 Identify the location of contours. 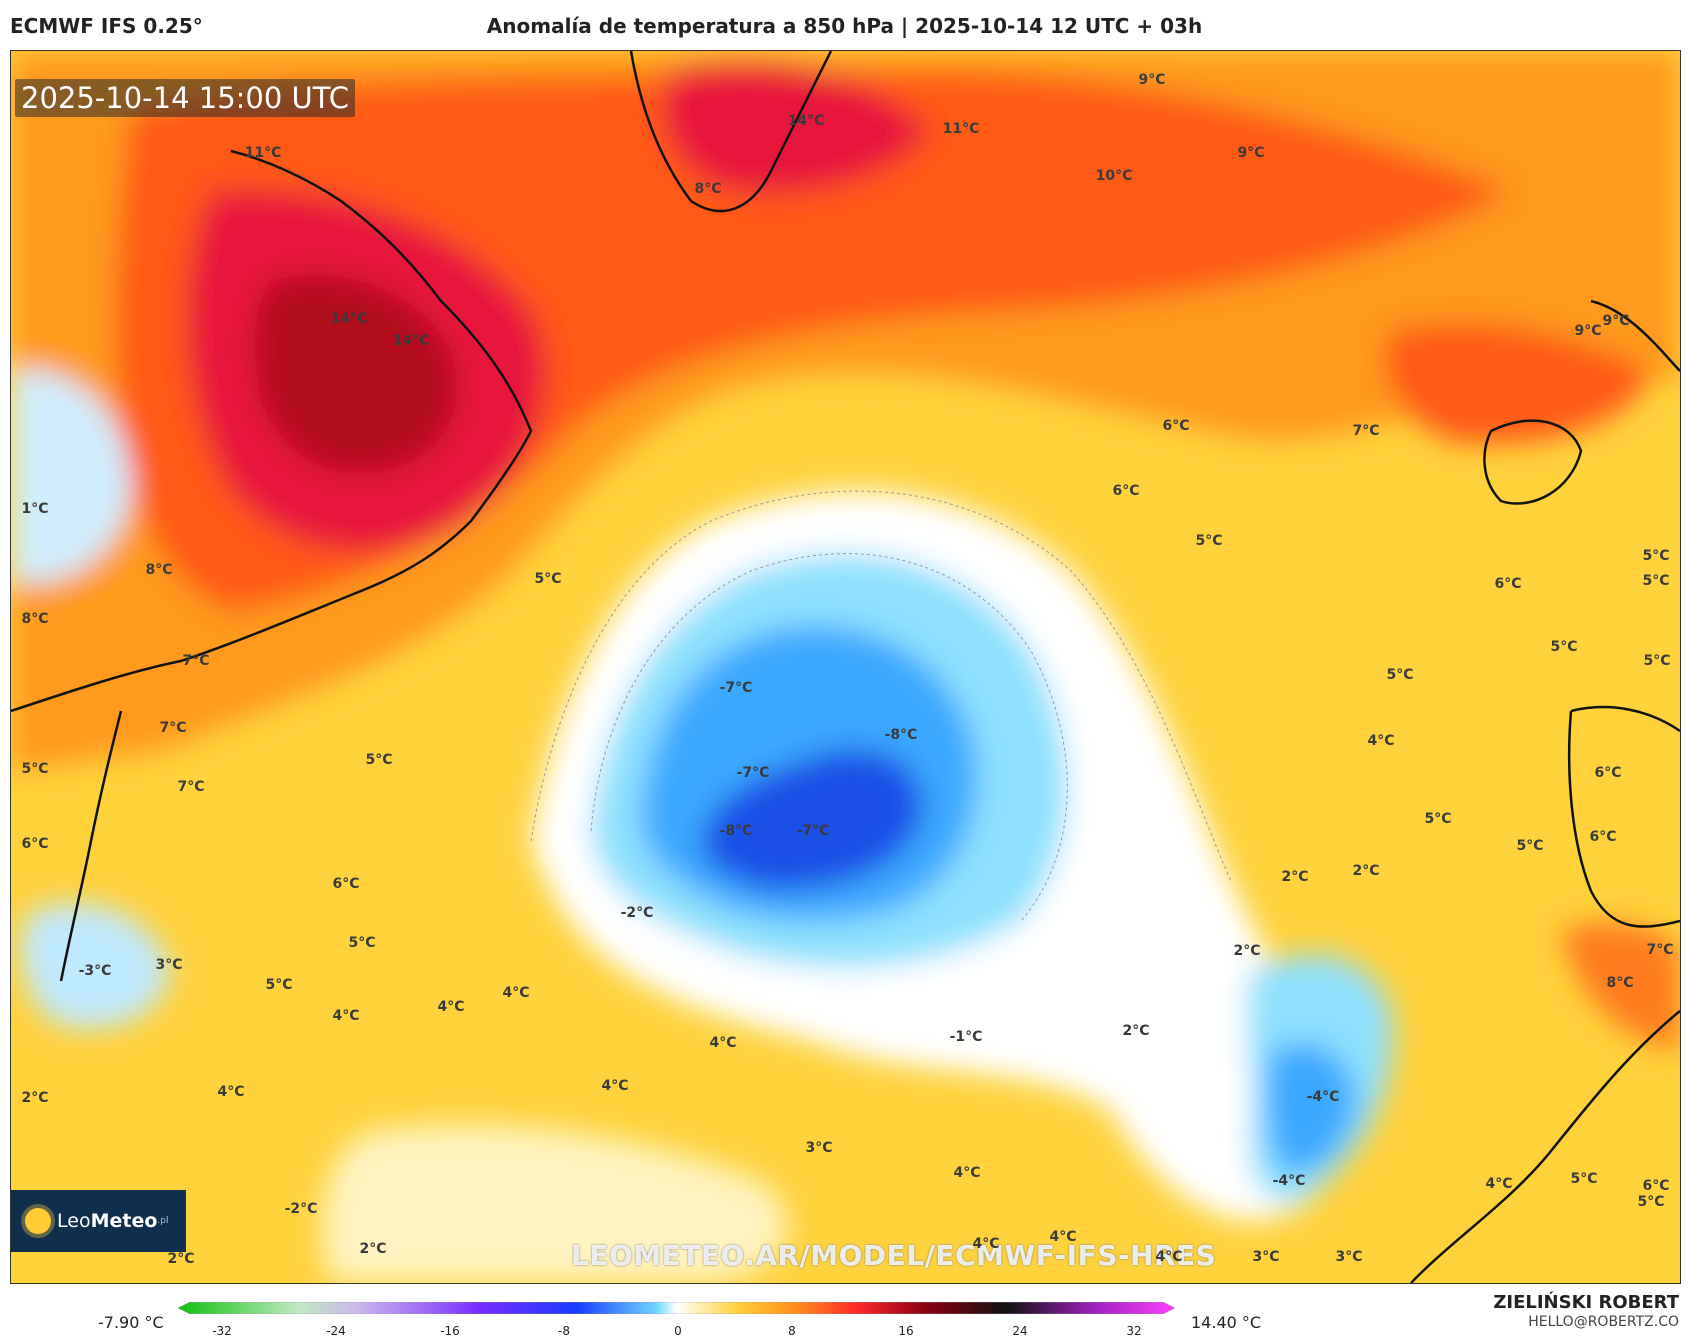
(881, 706).